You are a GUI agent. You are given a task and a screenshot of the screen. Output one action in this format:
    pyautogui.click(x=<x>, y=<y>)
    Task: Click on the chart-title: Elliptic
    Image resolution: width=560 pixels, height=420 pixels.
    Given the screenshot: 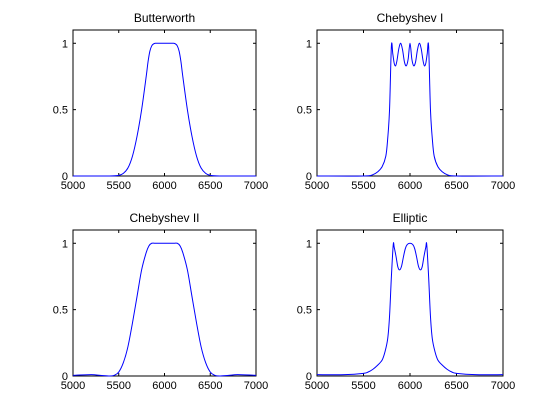 What is the action you would take?
    pyautogui.click(x=410, y=218)
    